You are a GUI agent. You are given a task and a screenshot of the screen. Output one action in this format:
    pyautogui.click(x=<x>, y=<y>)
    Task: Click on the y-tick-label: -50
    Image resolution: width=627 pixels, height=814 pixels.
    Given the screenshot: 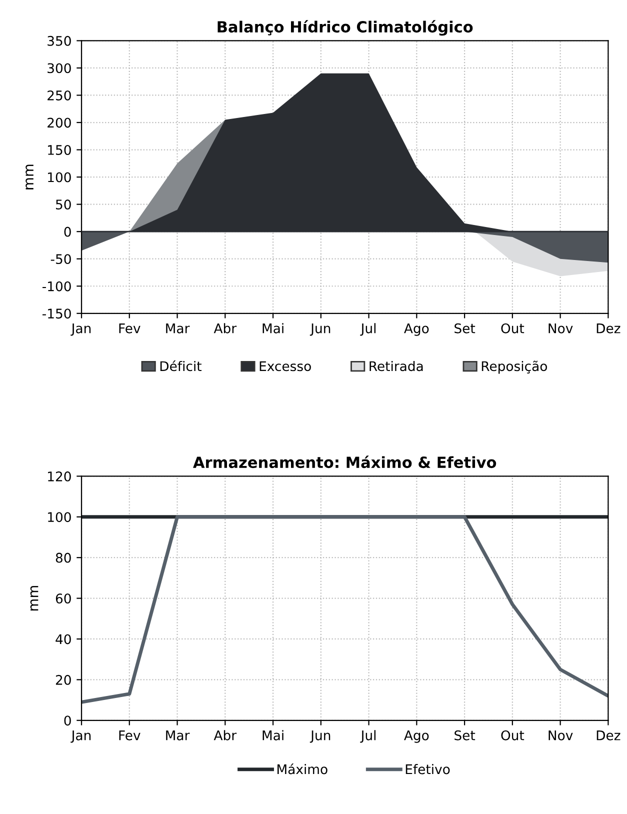 What is the action you would take?
    pyautogui.click(x=60, y=259)
    